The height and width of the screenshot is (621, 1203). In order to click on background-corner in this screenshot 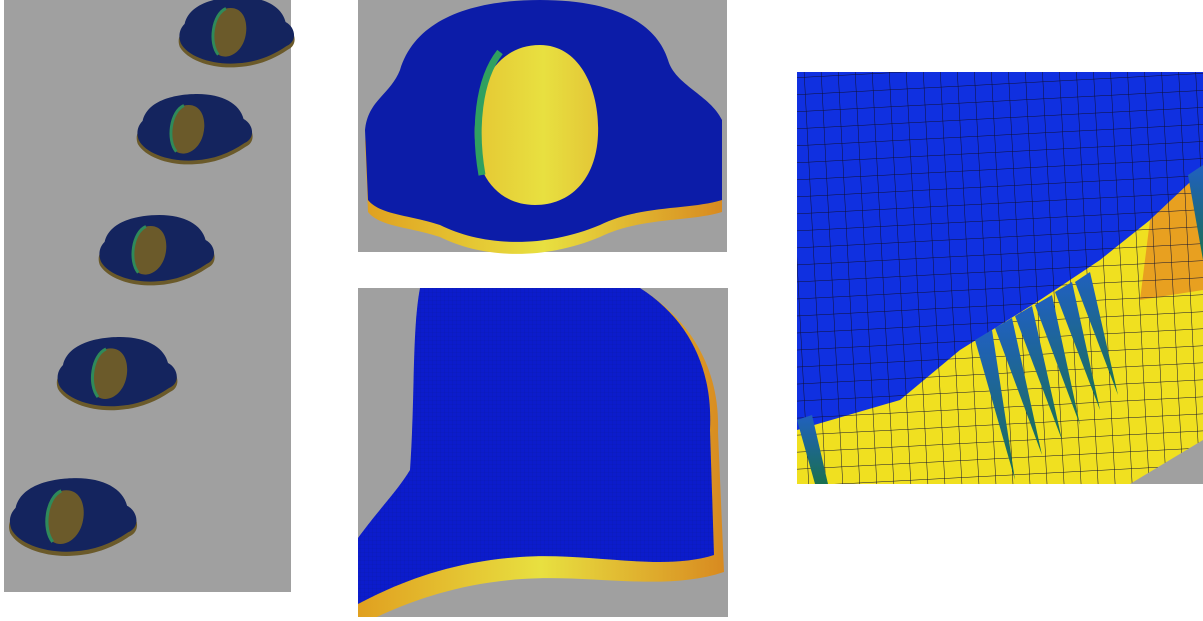, I will do `click(1166, 462)`.